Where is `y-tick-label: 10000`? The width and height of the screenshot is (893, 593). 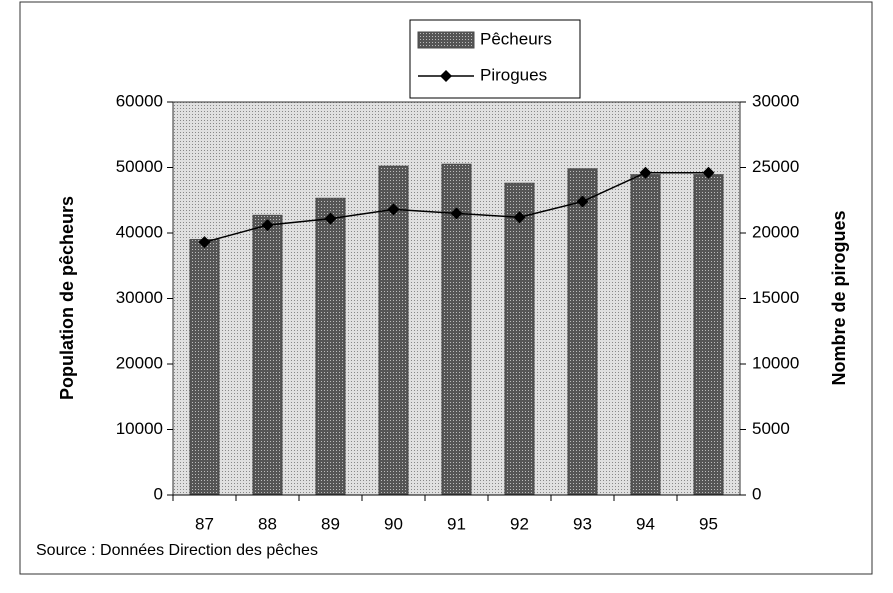
y-tick-label: 10000 is located at coordinates (139, 428).